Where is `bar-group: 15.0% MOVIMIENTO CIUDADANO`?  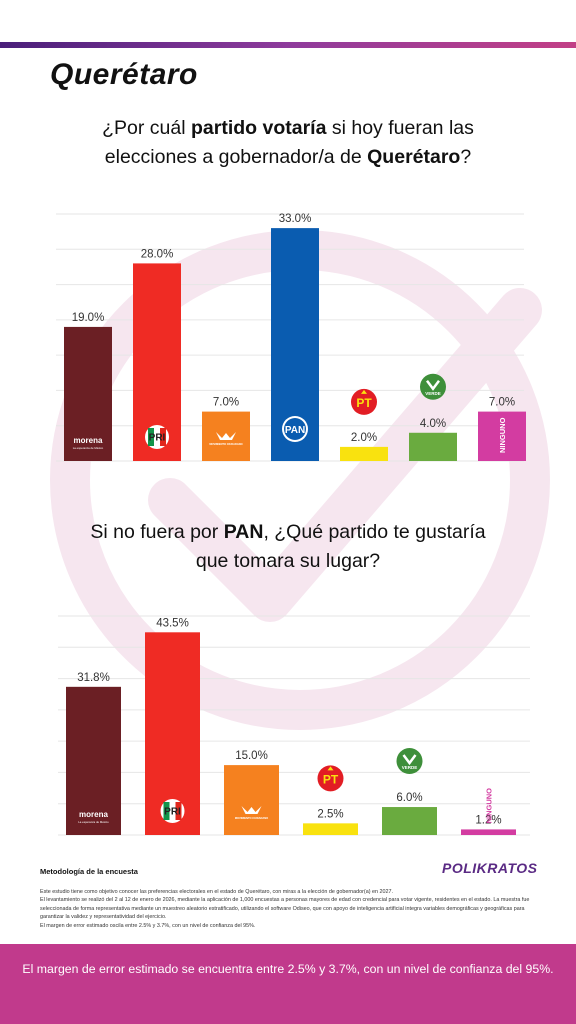 bar-group: 15.0% MOVIMIENTO CIUDADANO is located at coordinates (251, 792).